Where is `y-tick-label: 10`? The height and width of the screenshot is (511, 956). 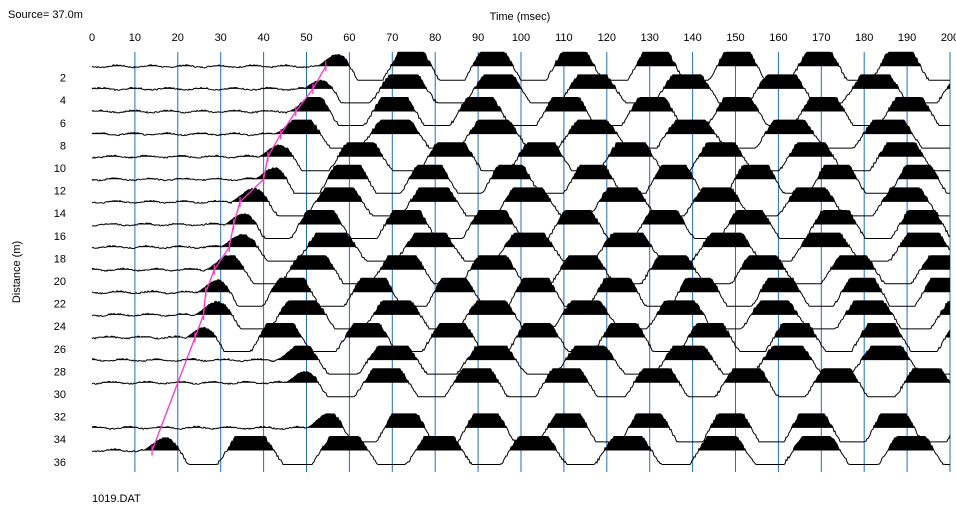
y-tick-label: 10 is located at coordinates (60, 169).